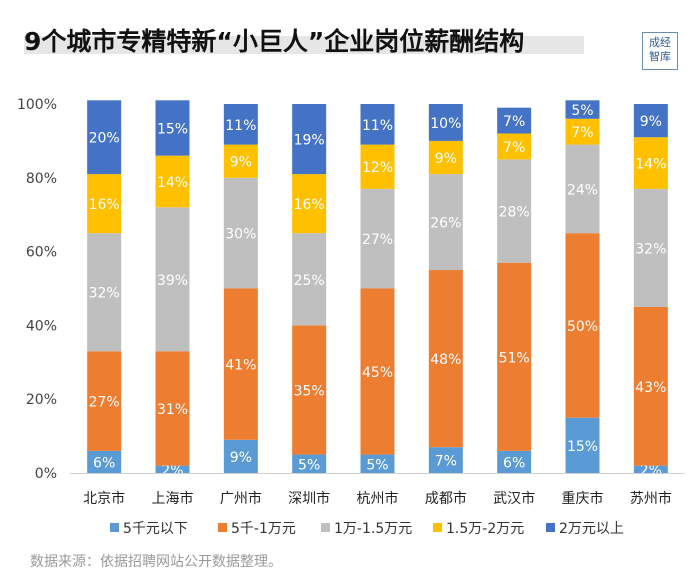 This screenshot has height=585, width=700. Describe the element at coordinates (651, 498) in the screenshot. I see `x-tick-label: 苏州市` at that location.